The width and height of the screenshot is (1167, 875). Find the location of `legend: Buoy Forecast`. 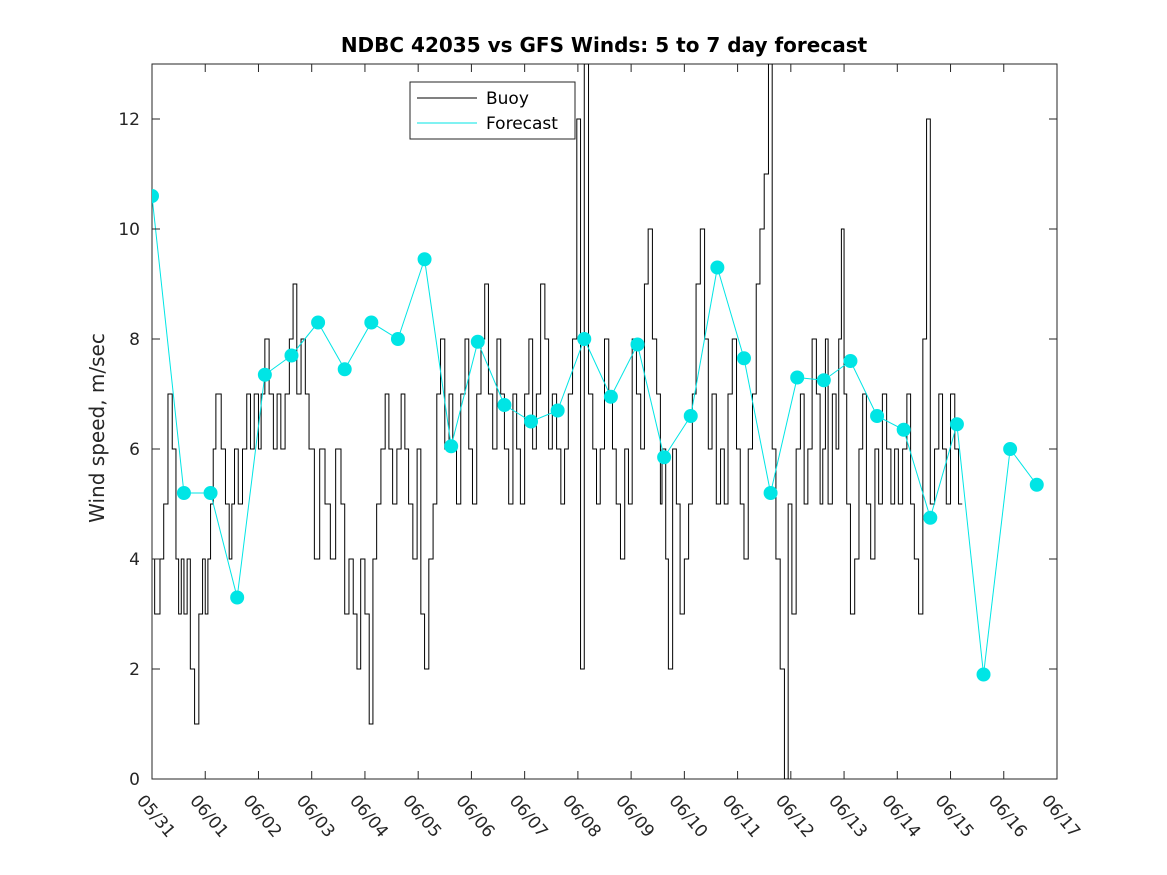

legend: Buoy Forecast is located at coordinates (492, 110).